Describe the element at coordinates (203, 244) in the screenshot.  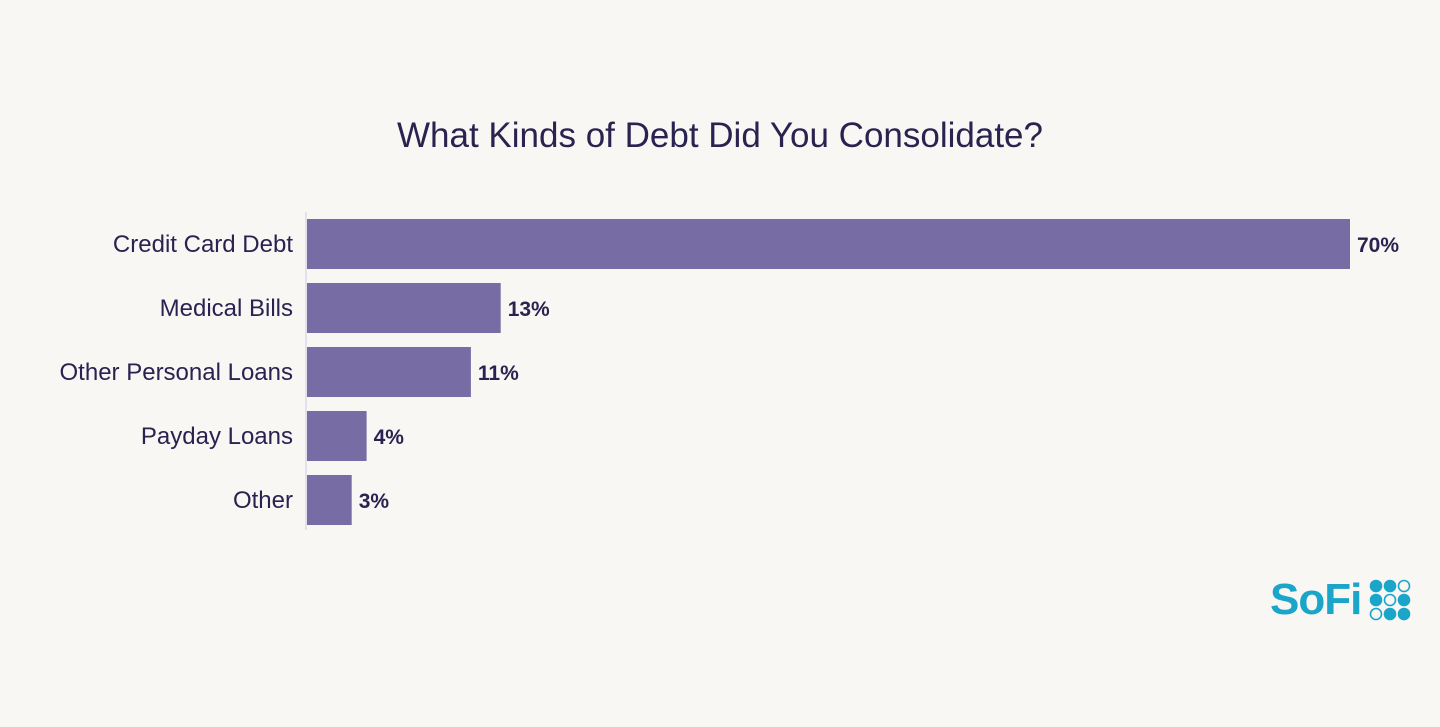
I see `category-label: Credit Card Debt` at that location.